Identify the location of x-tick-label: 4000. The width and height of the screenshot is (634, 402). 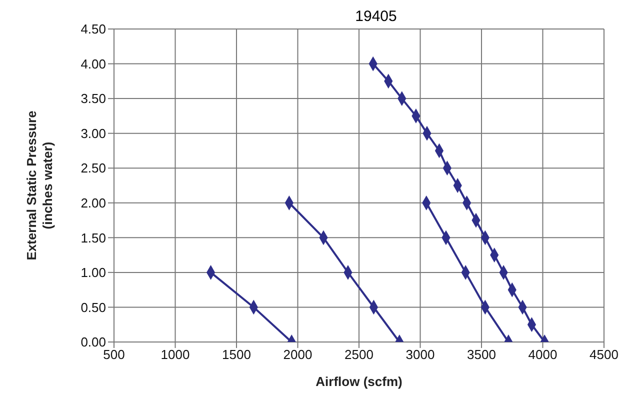
(543, 354).